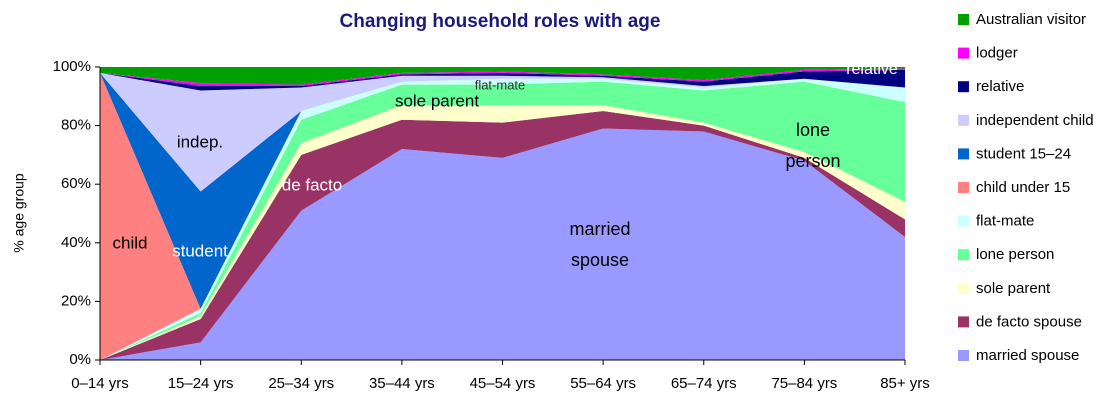  Describe the element at coordinates (200, 141) in the screenshot. I see `annotation: indep.` at that location.